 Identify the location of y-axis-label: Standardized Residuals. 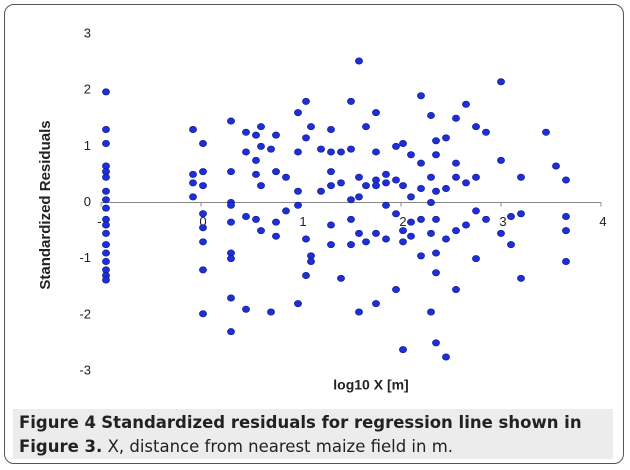
(45, 204).